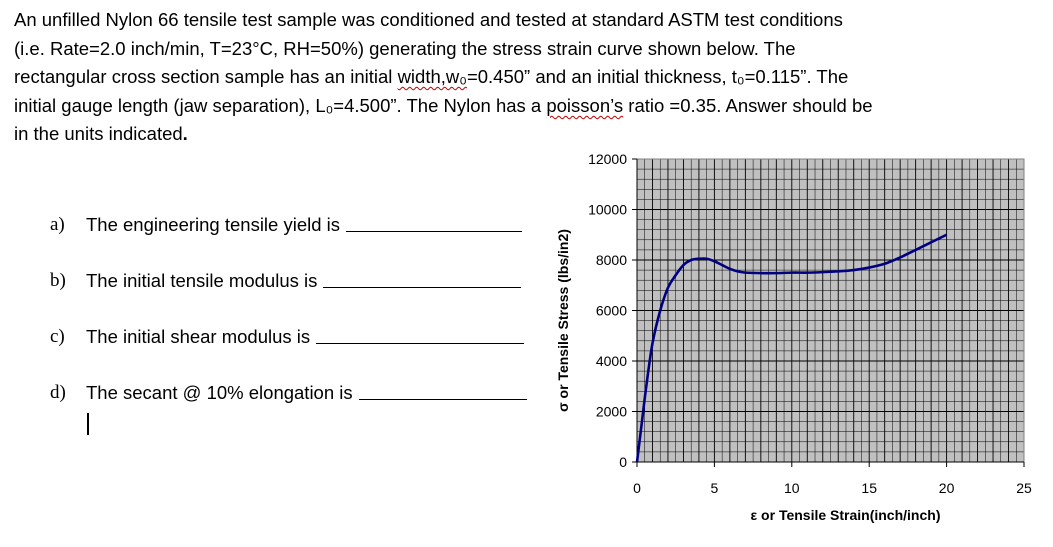 The image size is (1053, 547). I want to click on y-tick-label: 0, so click(623, 462).